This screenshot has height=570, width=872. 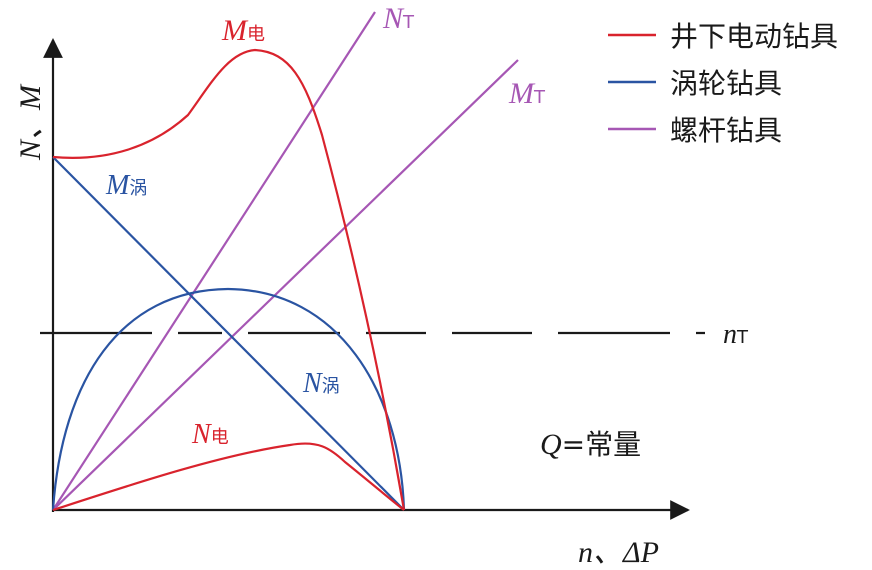 I want to click on x-axis-label: n、ΔP, so click(x=618, y=552).